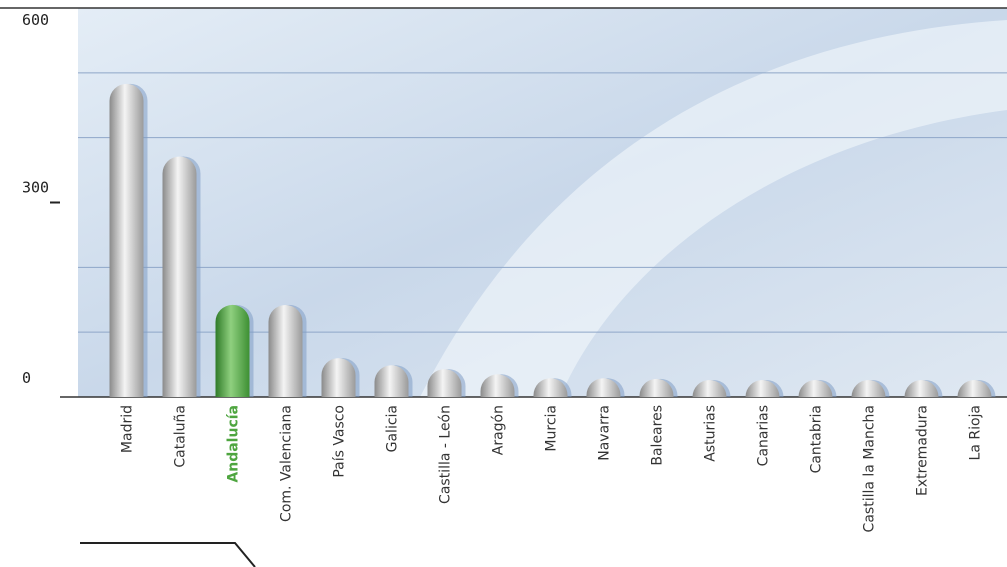  What do you see at coordinates (711, 433) in the screenshot?
I see `x-tick-label: Asturias` at bounding box center [711, 433].